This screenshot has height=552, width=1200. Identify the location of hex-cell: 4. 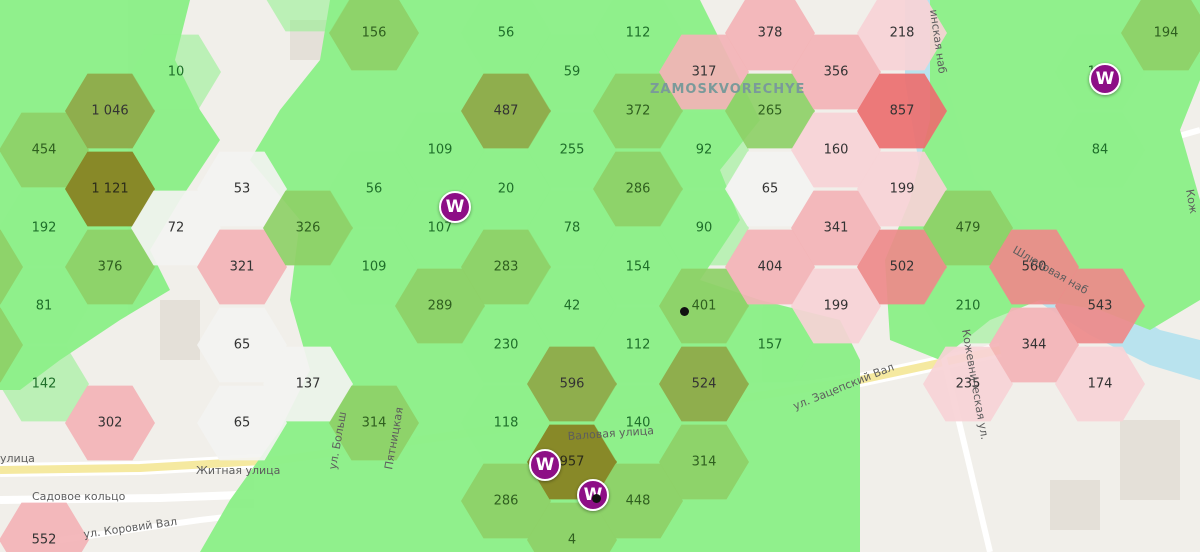
(572, 527).